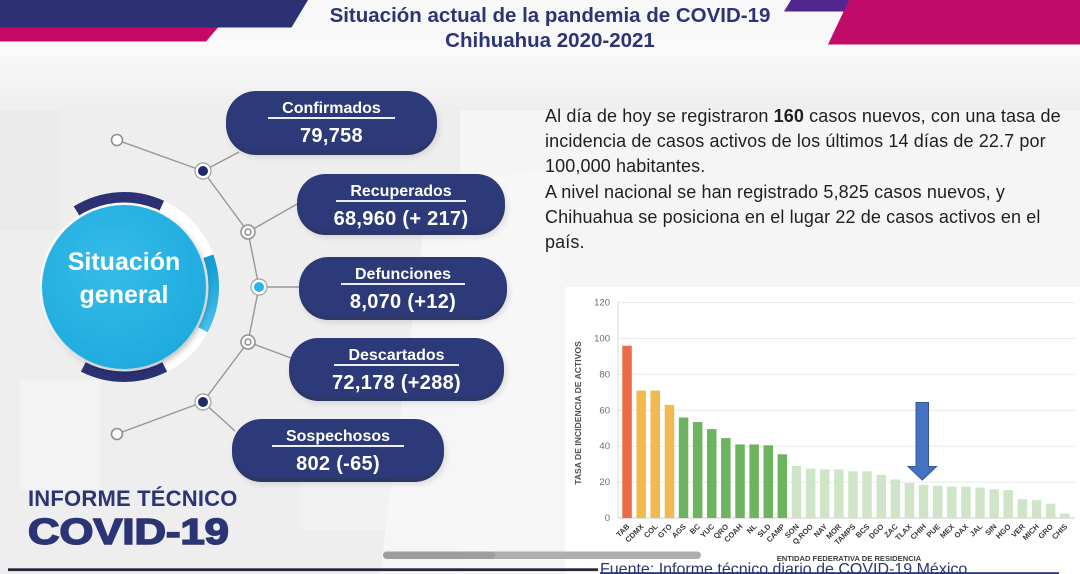 The width and height of the screenshot is (1080, 574). What do you see at coordinates (604, 374) in the screenshot?
I see `svg-text: 80` at bounding box center [604, 374].